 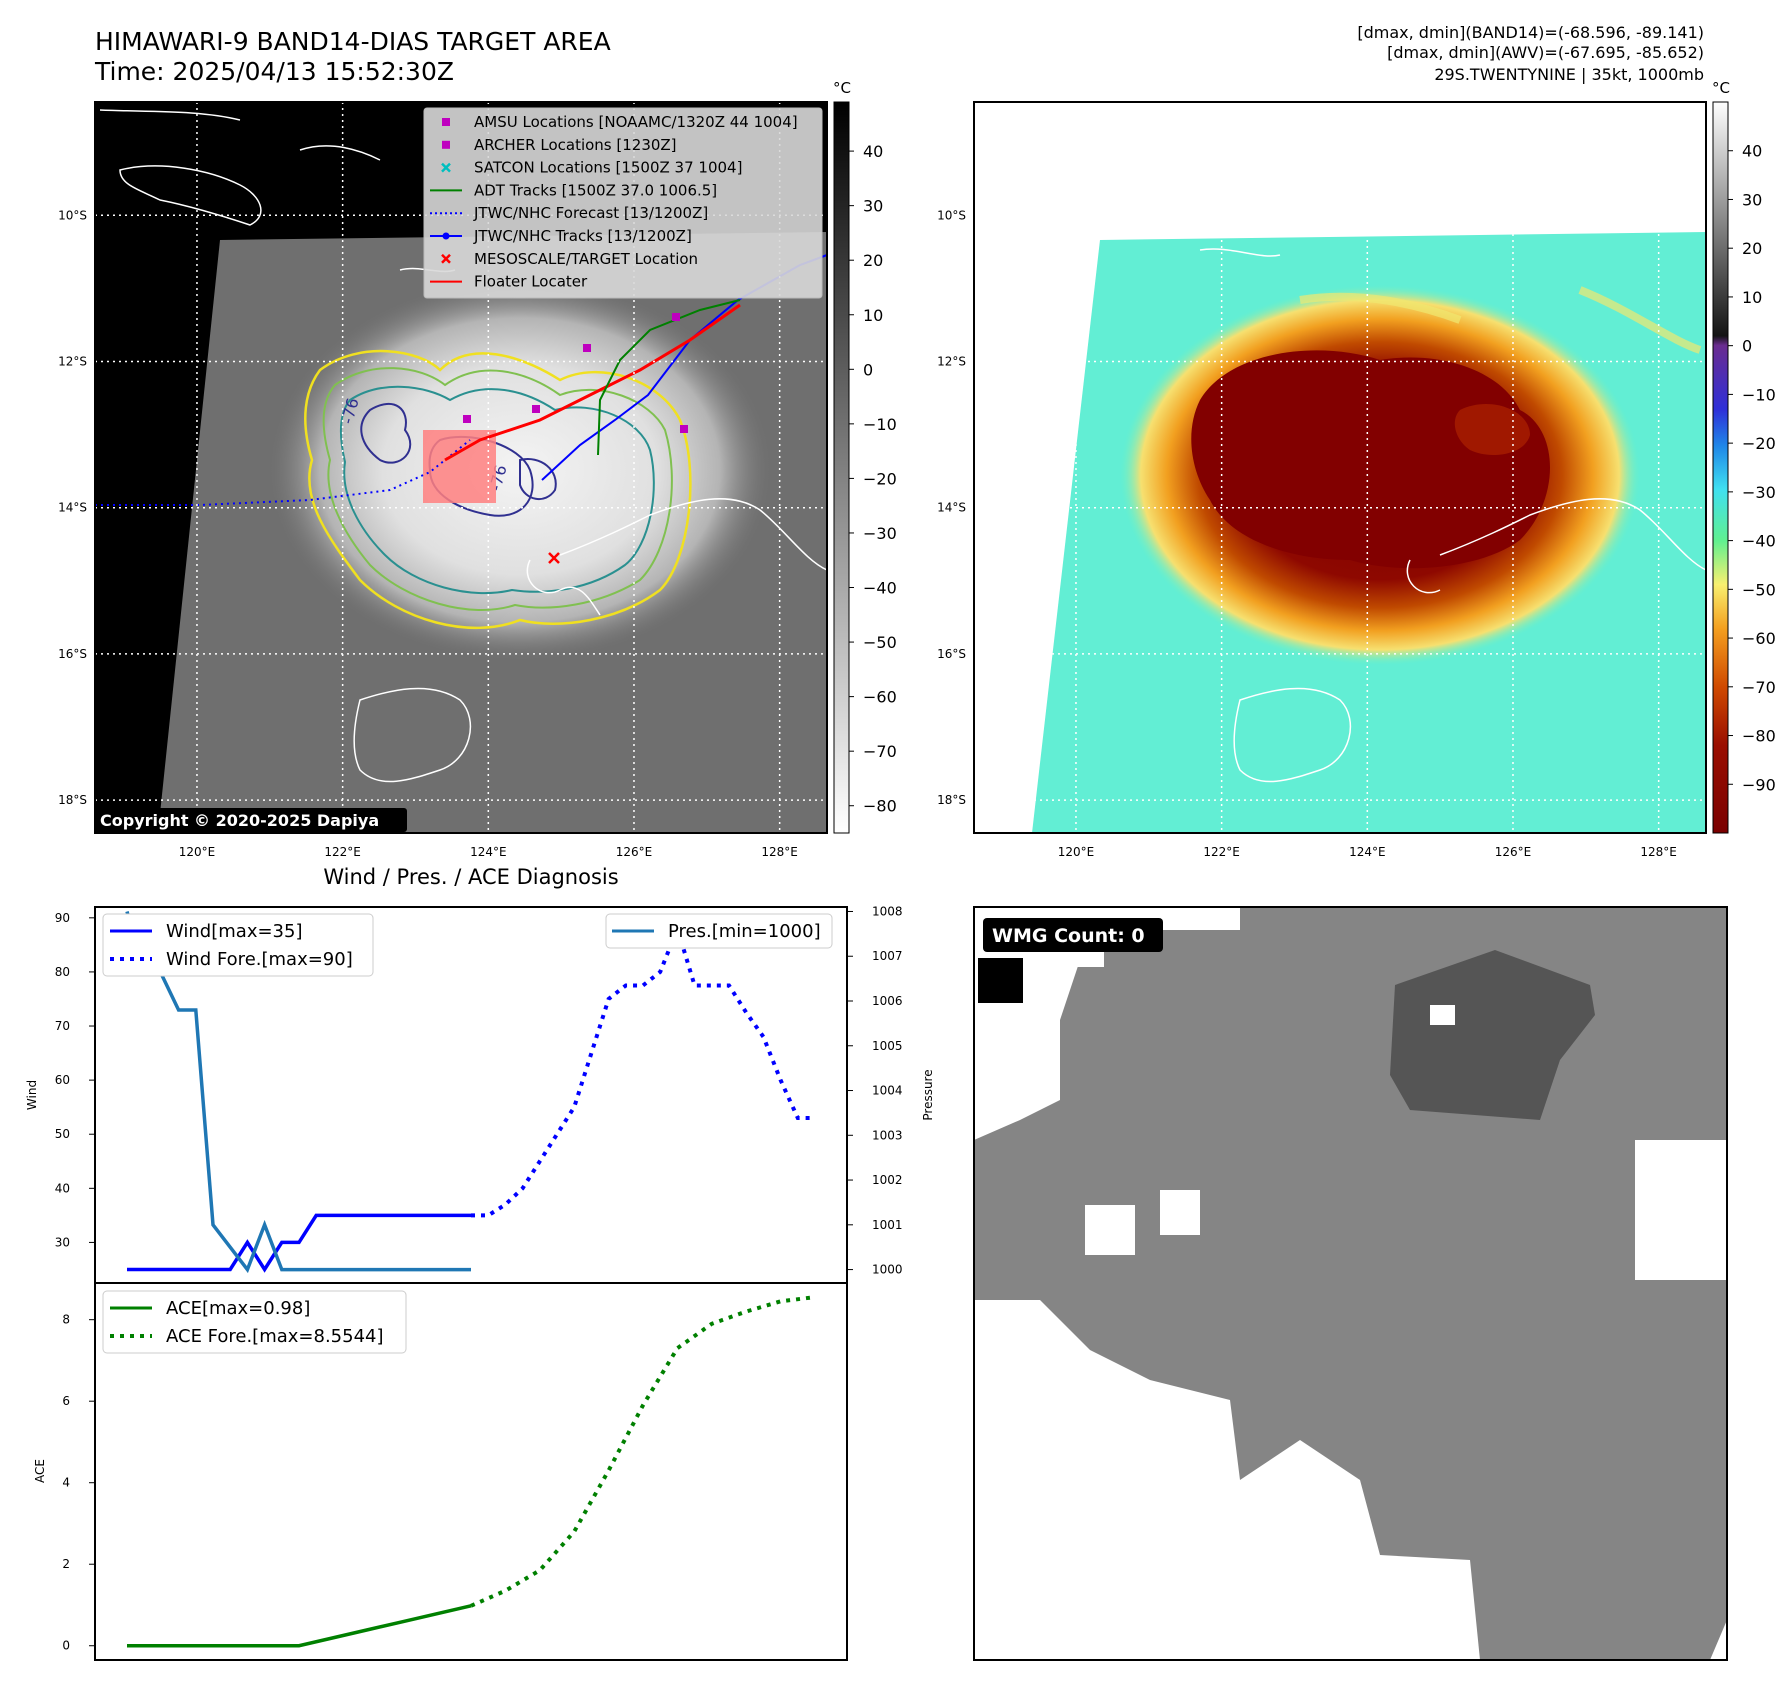 What do you see at coordinates (1000, 980) in the screenshot?
I see `wmg-black-patch` at bounding box center [1000, 980].